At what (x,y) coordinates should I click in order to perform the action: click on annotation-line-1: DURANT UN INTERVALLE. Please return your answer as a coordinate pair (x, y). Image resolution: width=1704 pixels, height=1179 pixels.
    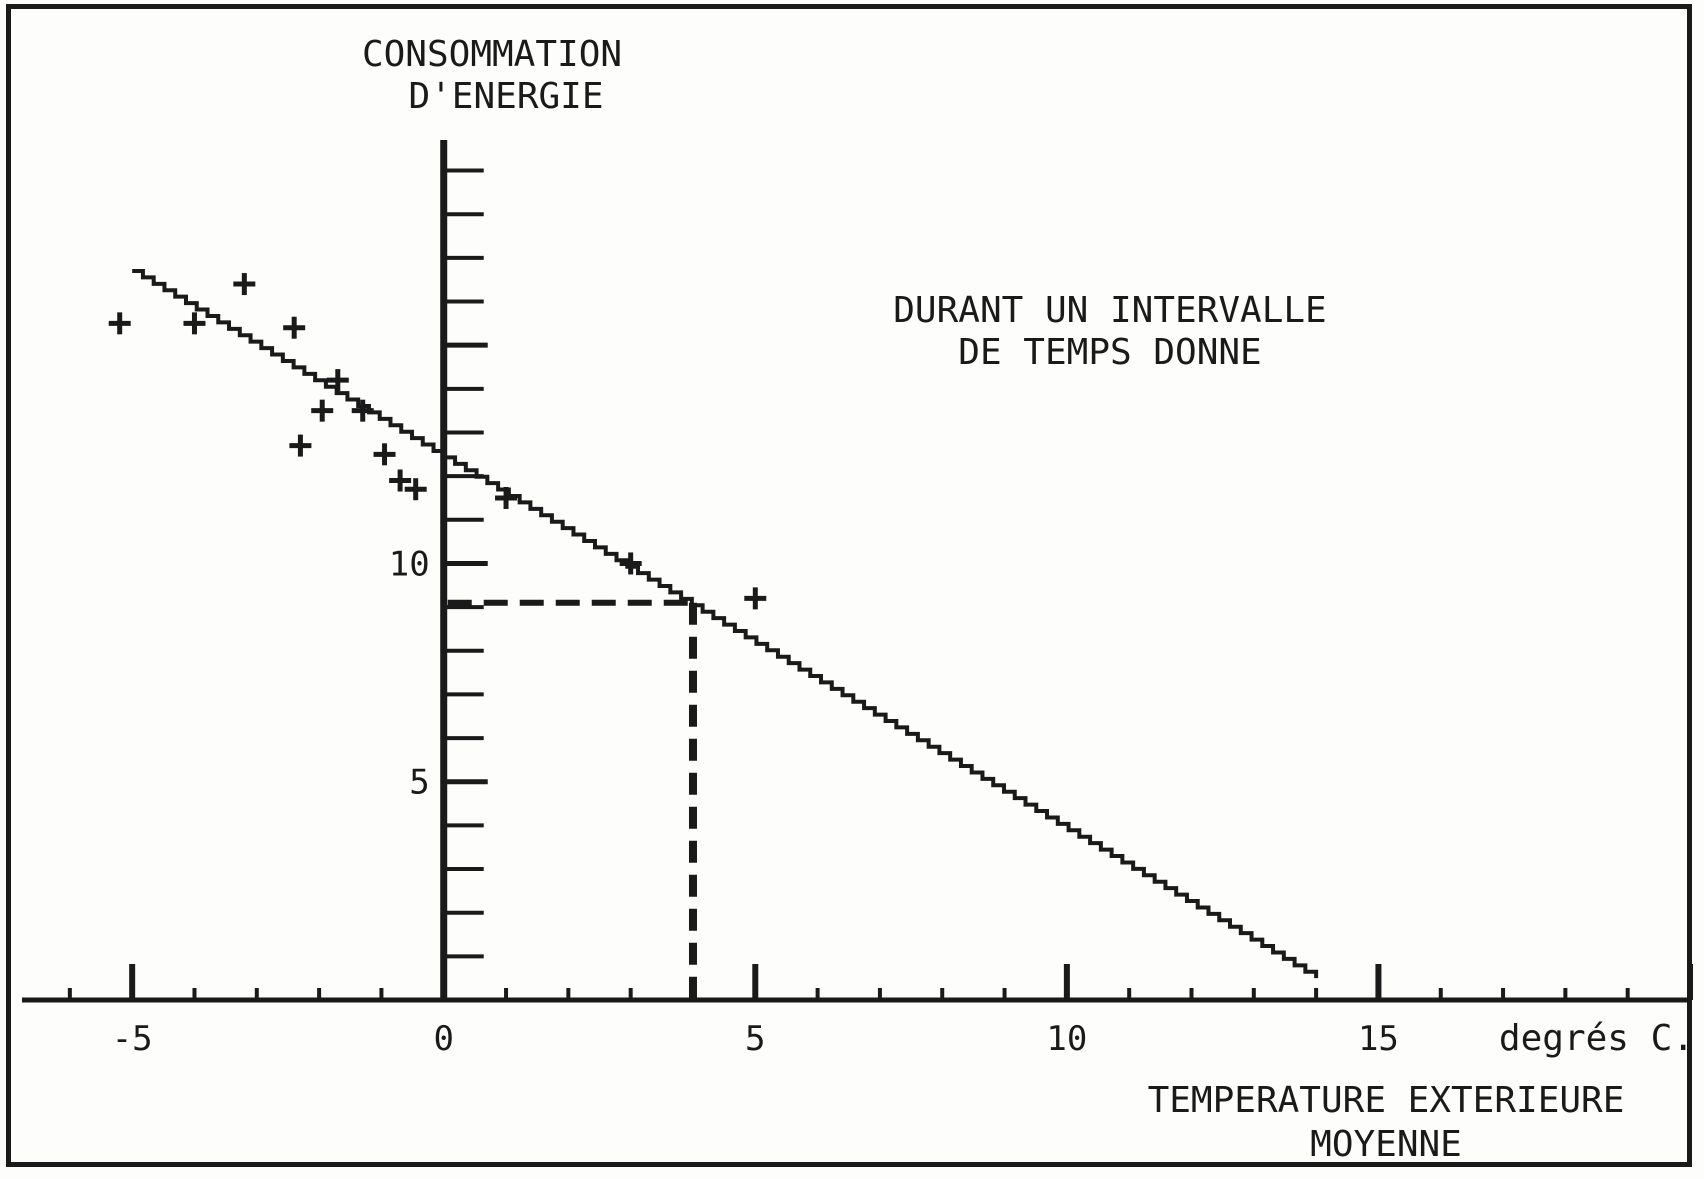
    Looking at the image, I should click on (1109, 310).